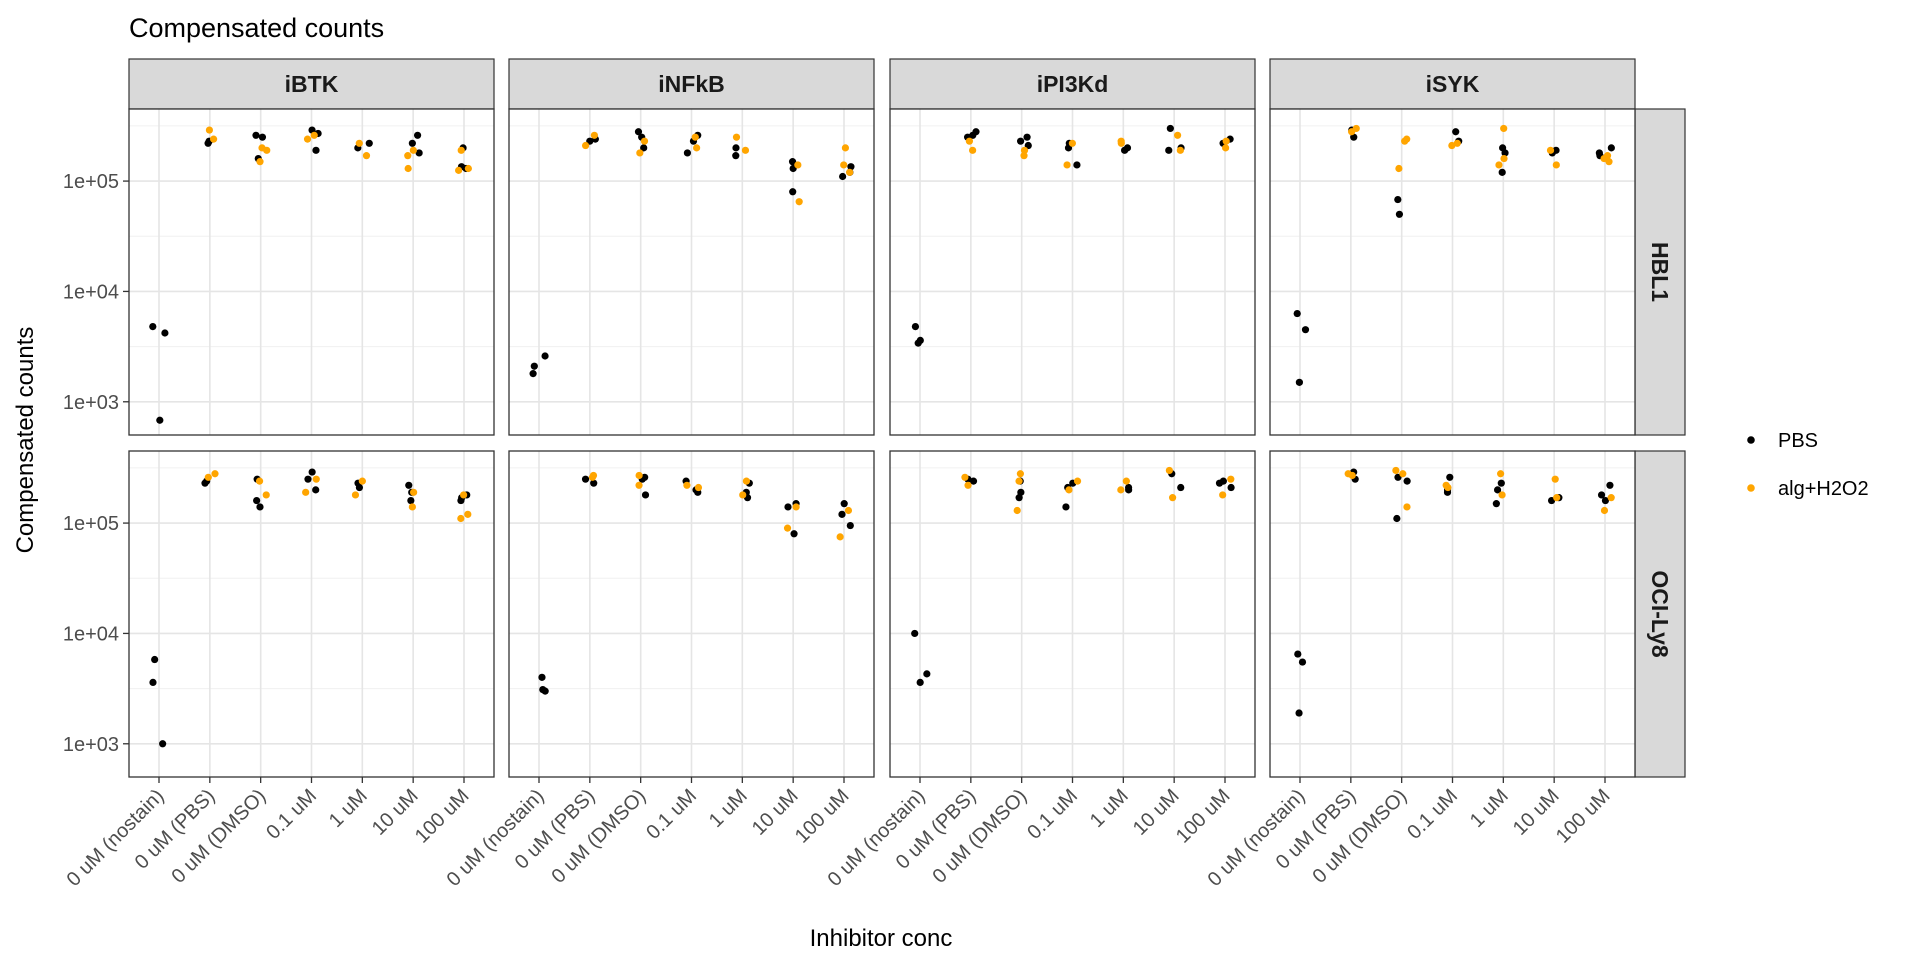  What do you see at coordinates (1751, 488) in the screenshot?
I see `legend-key-alg-h2o2` at bounding box center [1751, 488].